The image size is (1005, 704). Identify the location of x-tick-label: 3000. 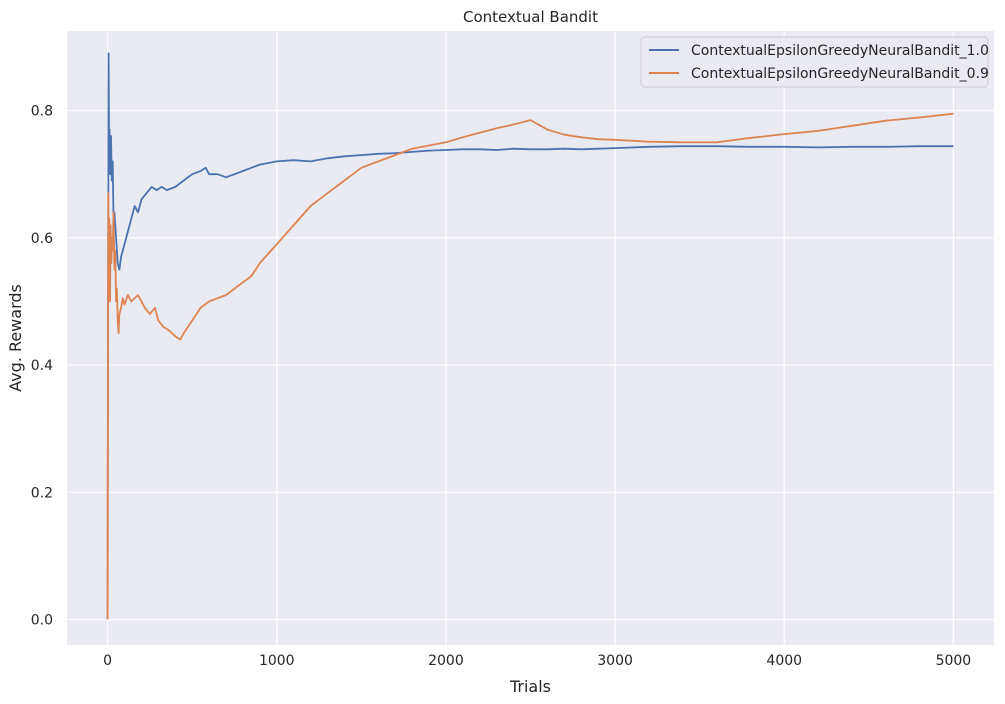
(615, 661).